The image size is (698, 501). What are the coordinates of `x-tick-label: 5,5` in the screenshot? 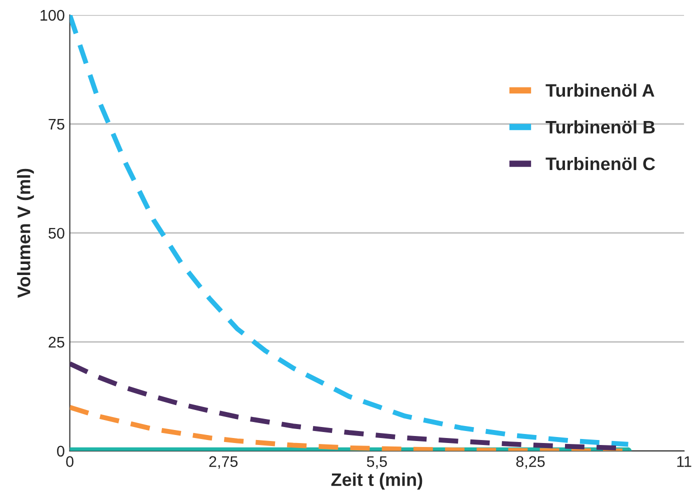 It's located at (376, 462).